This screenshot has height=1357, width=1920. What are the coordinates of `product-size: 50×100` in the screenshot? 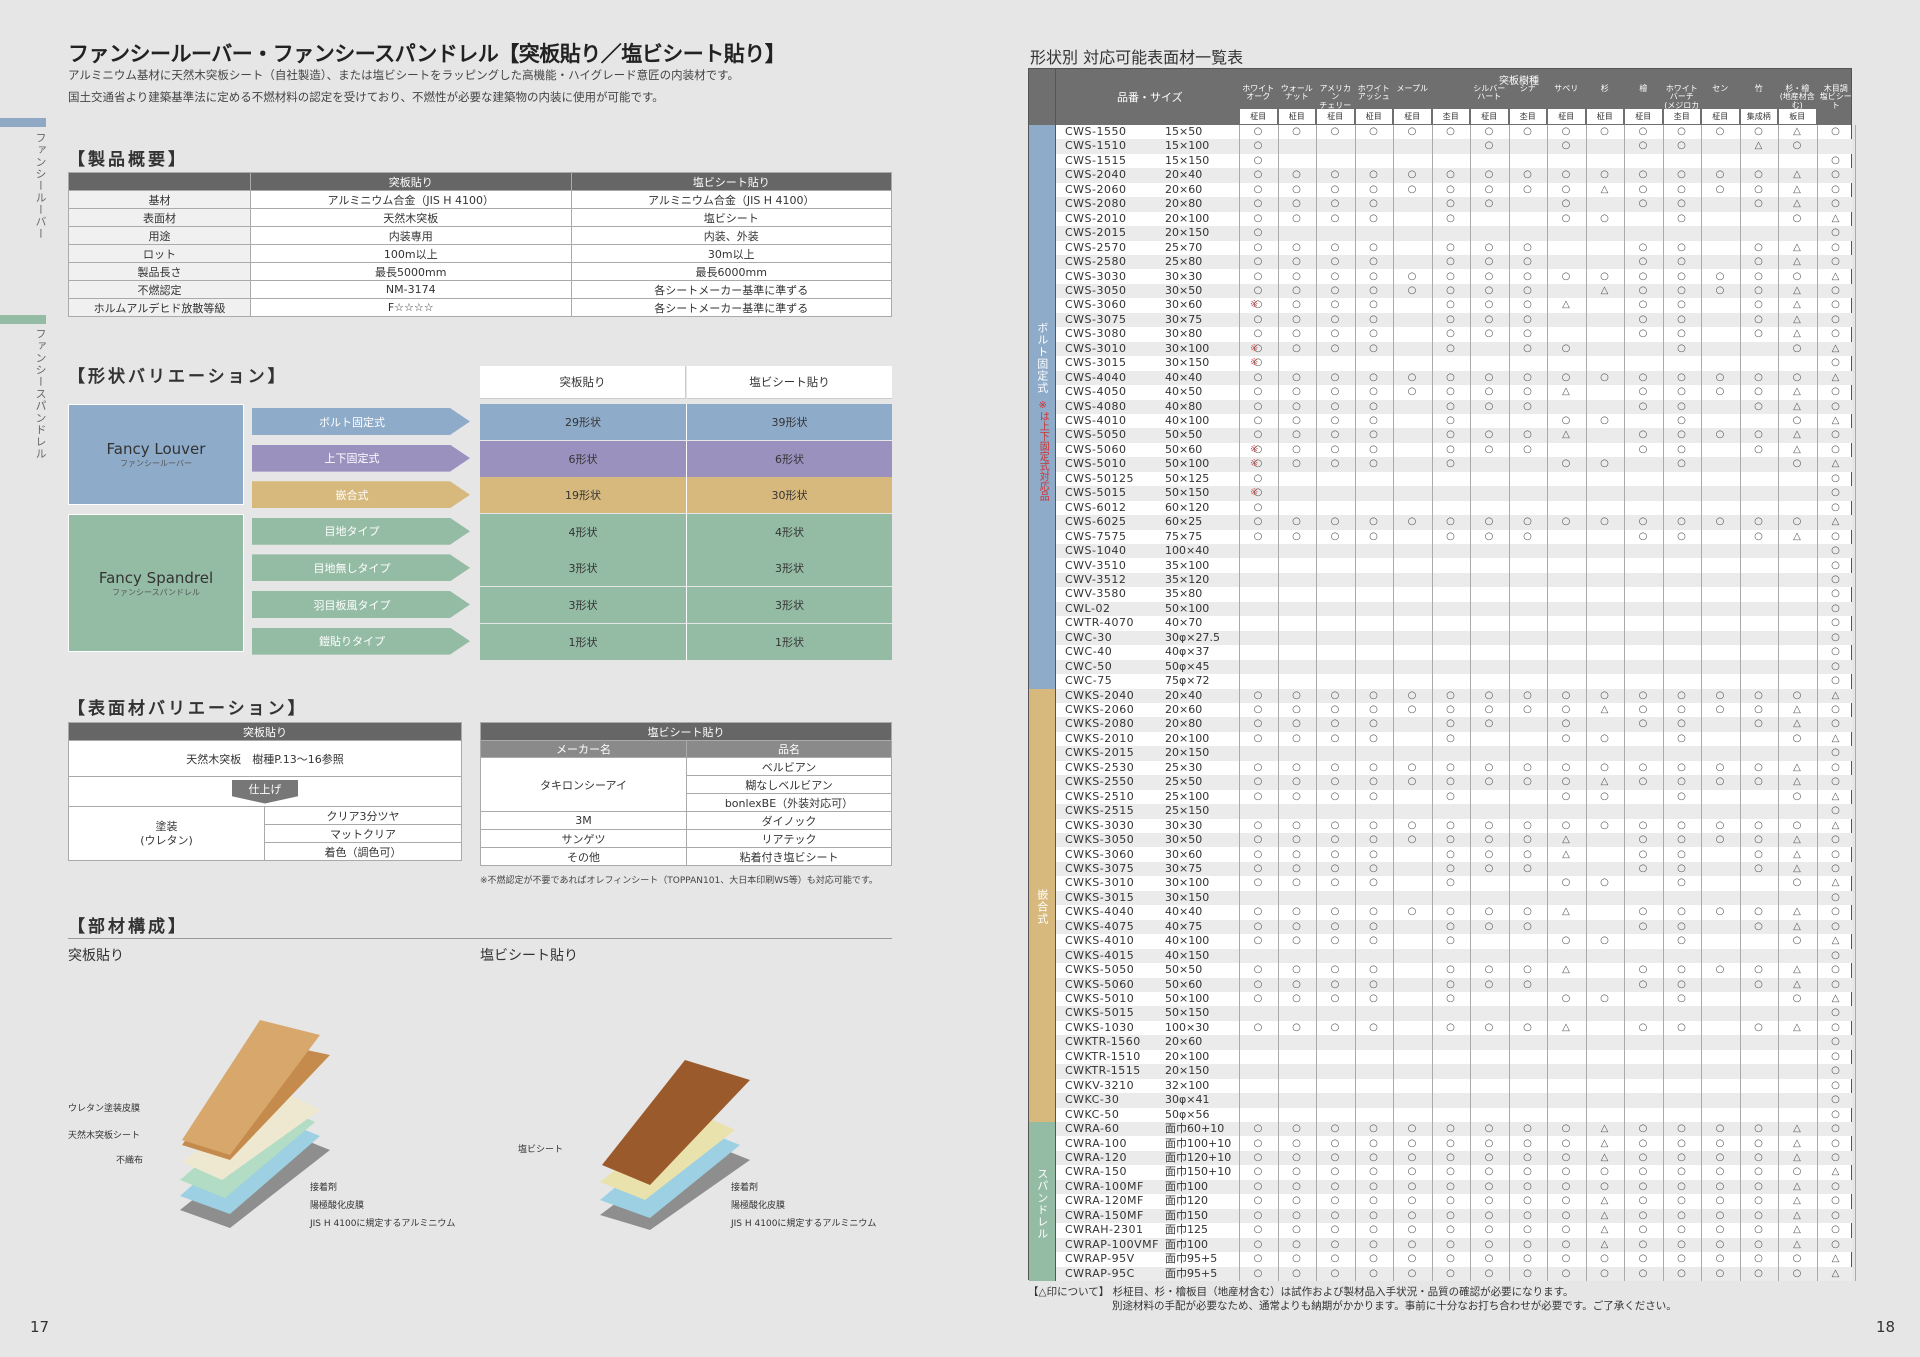 It's located at (1187, 608).